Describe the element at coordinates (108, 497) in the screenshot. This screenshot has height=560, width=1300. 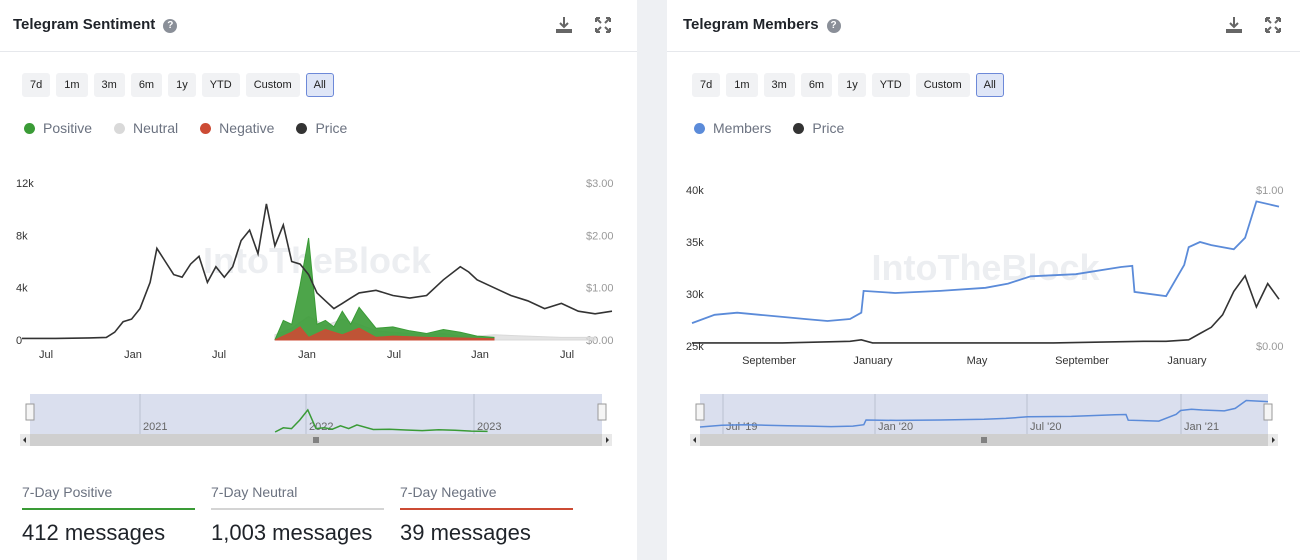
I see `stat-label: 7-Day Positive` at that location.